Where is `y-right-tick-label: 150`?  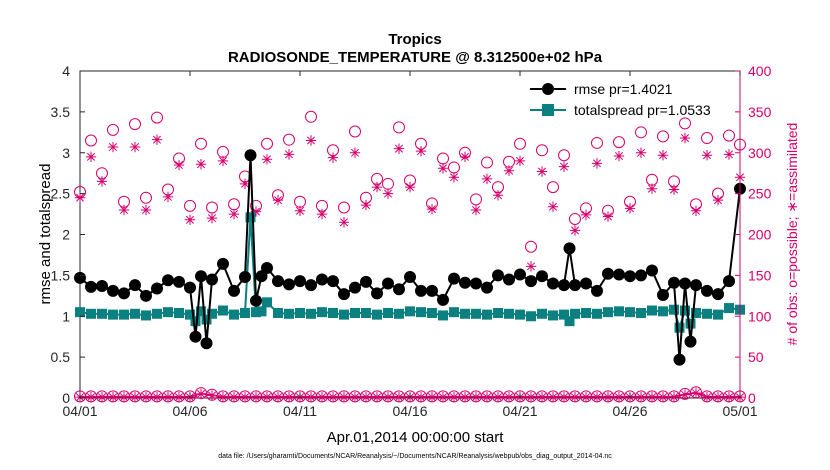 y-right-tick-label: 150 is located at coordinates (760, 275).